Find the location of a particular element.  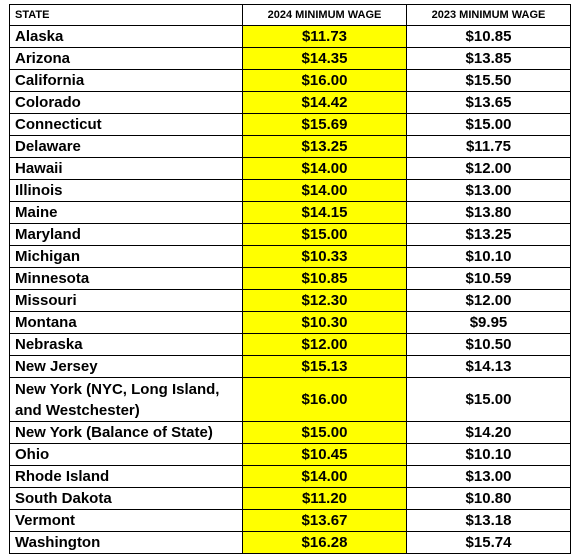

table-row: Michigan $10.33 $10.10 is located at coordinates (290, 256).